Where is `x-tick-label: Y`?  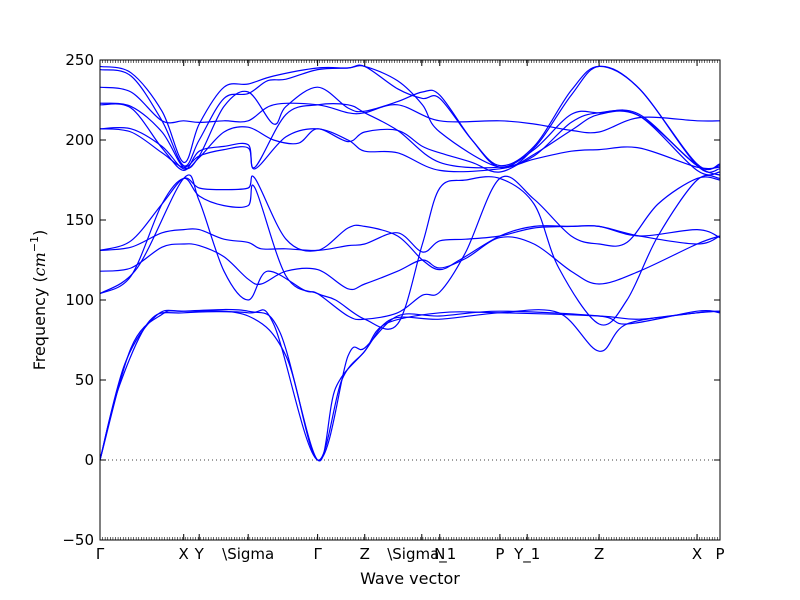
x-tick-label: Y is located at coordinates (199, 554).